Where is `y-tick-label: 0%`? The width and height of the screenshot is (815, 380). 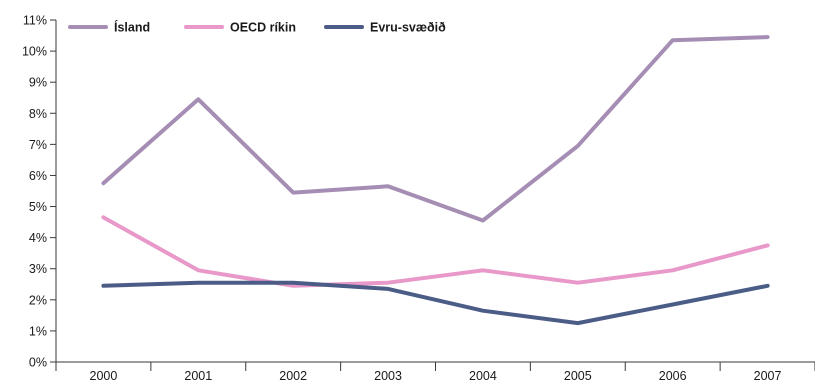
y-tick-label: 0% is located at coordinates (38, 363).